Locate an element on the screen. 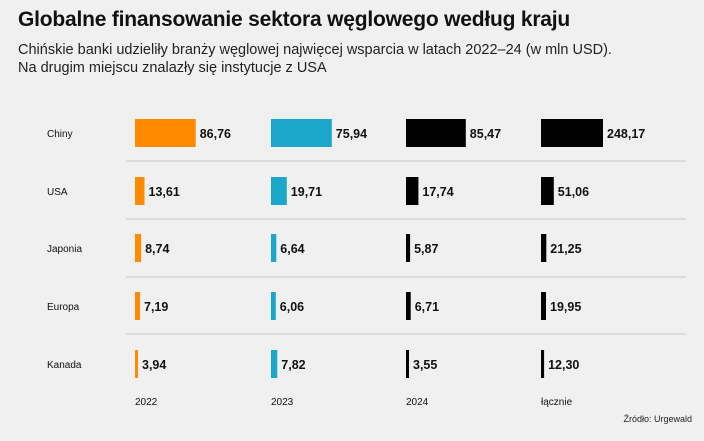 This screenshot has height=441, width=704. bar-łącznie-kanada is located at coordinates (543, 364).